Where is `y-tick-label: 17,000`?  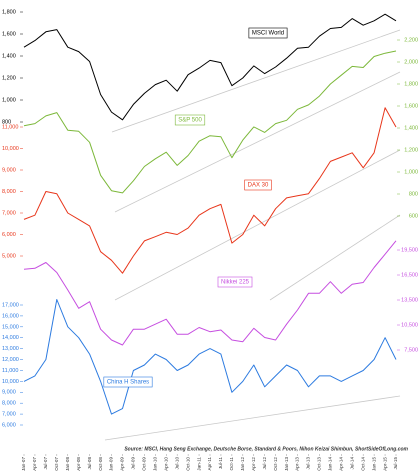 y-tick-label: 17,000 is located at coordinates (10, 305).